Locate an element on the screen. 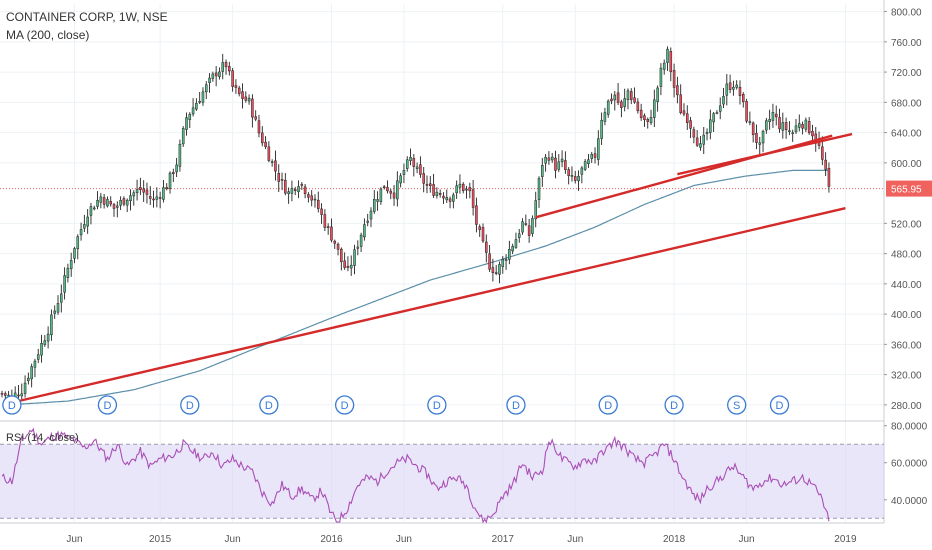 The width and height of the screenshot is (932, 550). price-tick-label: 480.00 is located at coordinates (906, 255).